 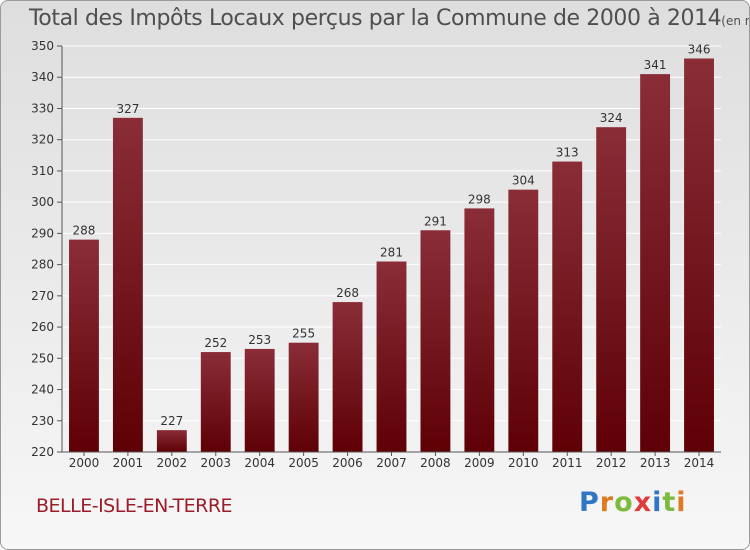 What do you see at coordinates (735, 21) in the screenshot?
I see `chart-unit: (en milliers d'€)` at bounding box center [735, 21].